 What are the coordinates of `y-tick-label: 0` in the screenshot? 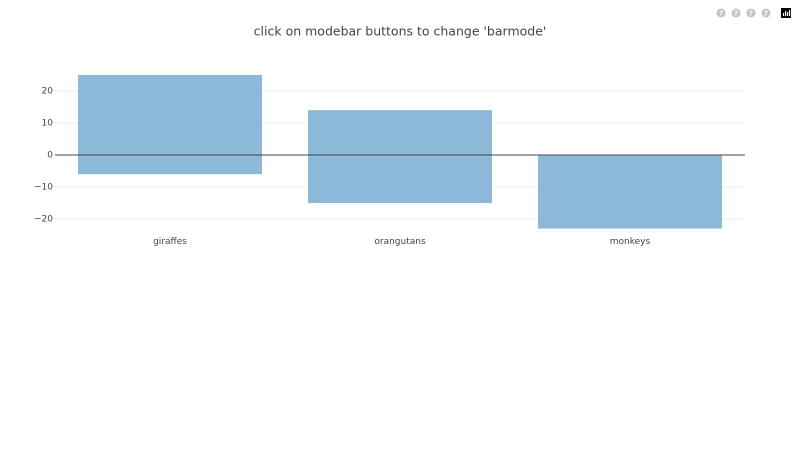 It's located at (50, 156).